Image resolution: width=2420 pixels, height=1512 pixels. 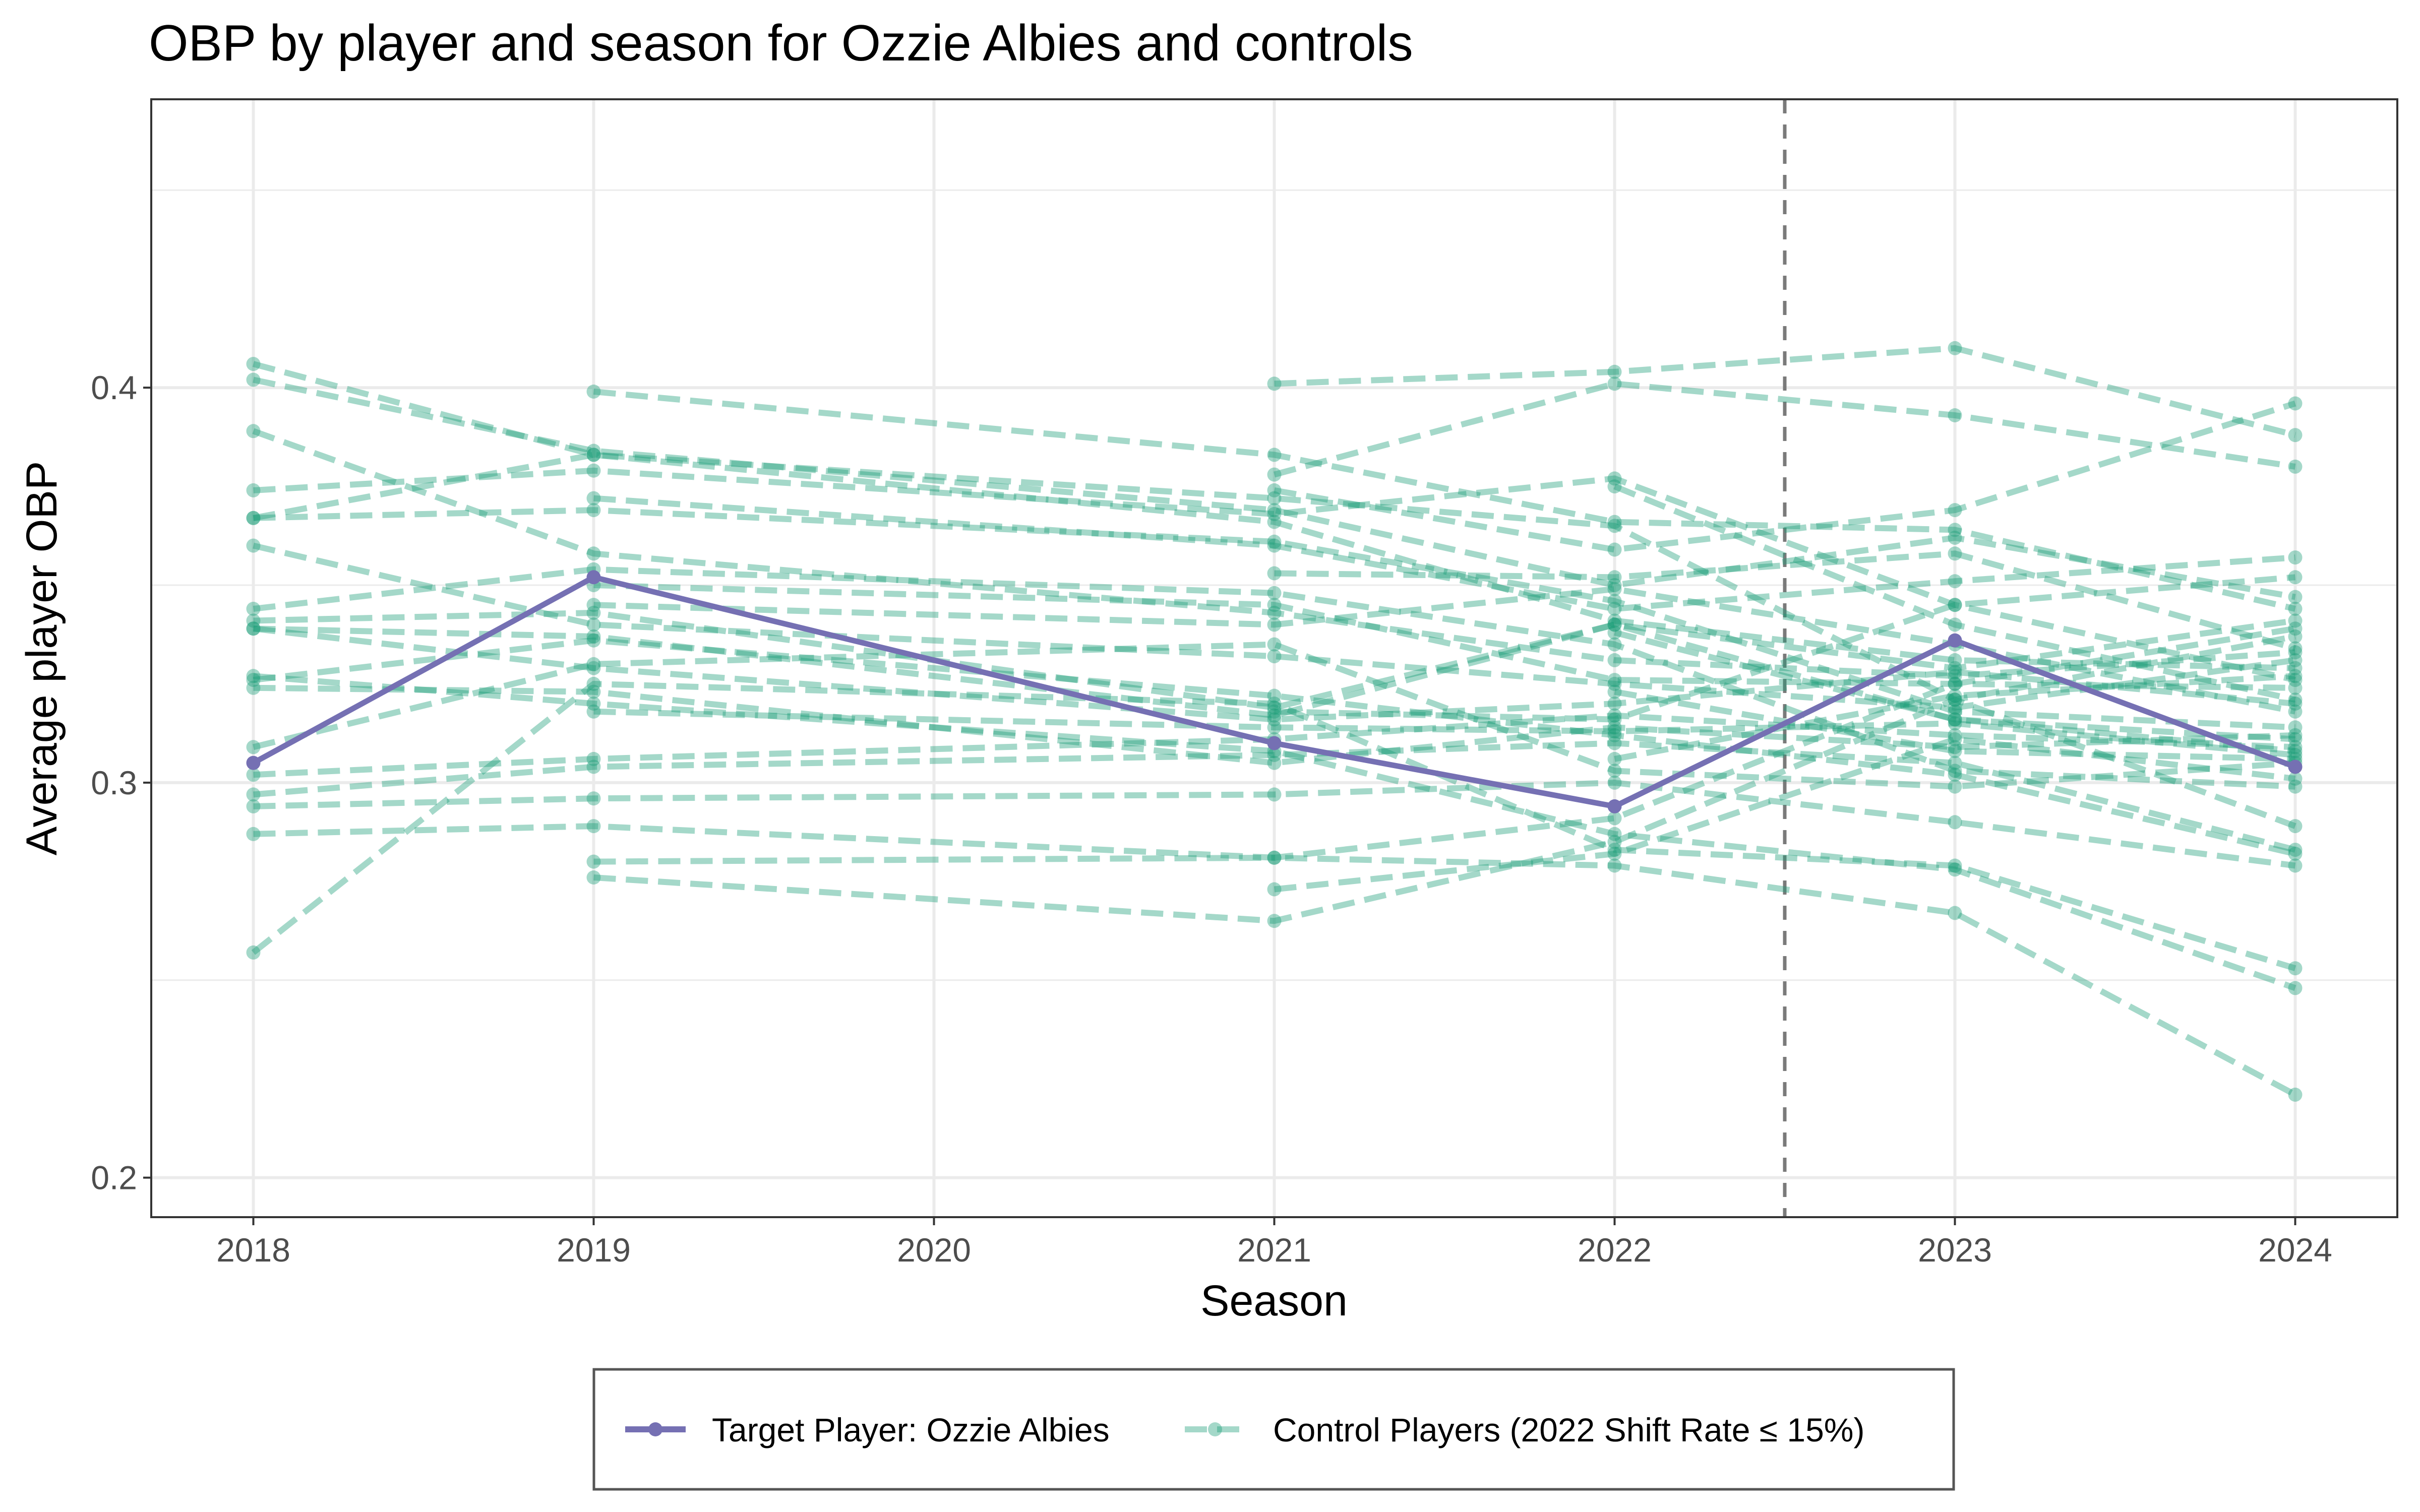 I want to click on x-tick-label: 2022, so click(x=1615, y=1250).